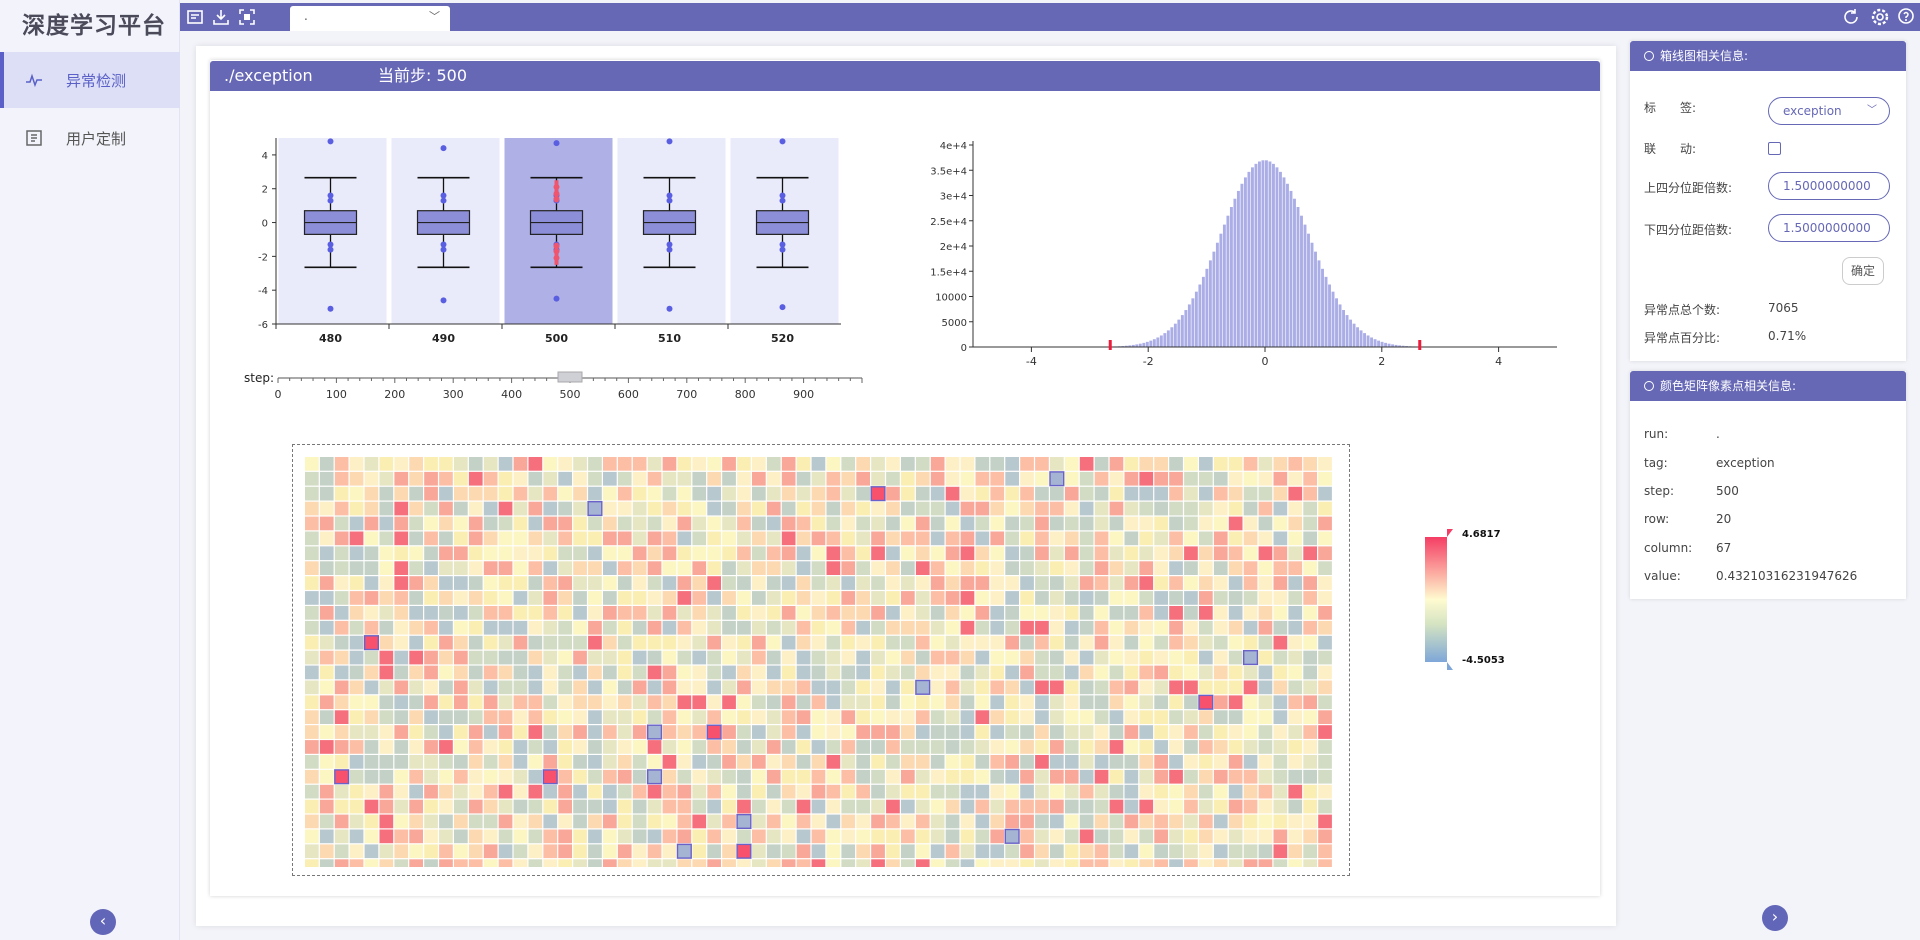  Describe the element at coordinates (1450, 666) in the screenshot. I see `legend-min-handle` at that location.